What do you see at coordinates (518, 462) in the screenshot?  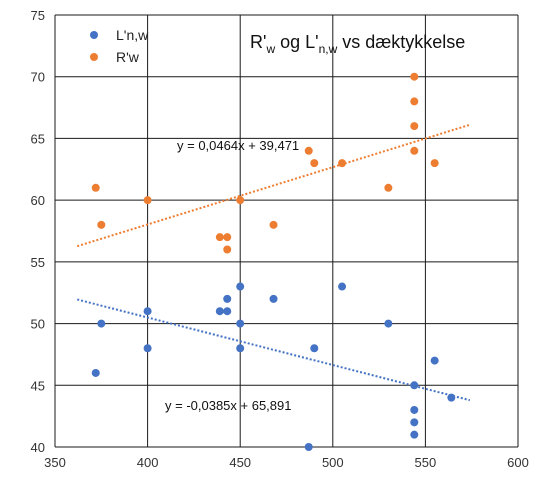 I see `x-tick-label-5: 600` at bounding box center [518, 462].